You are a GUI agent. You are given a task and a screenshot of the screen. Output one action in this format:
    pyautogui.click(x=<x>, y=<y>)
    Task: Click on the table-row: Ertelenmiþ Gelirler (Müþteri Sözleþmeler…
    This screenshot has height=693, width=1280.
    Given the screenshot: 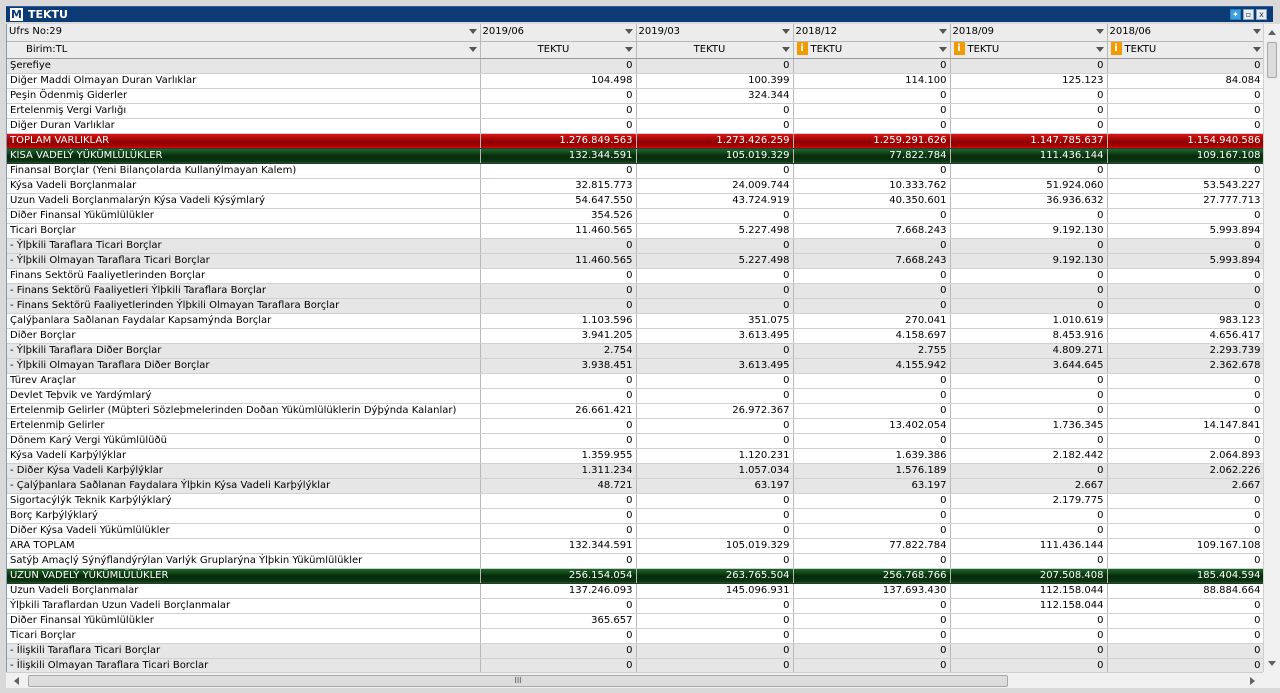 What is the action you would take?
    pyautogui.click(x=635, y=411)
    